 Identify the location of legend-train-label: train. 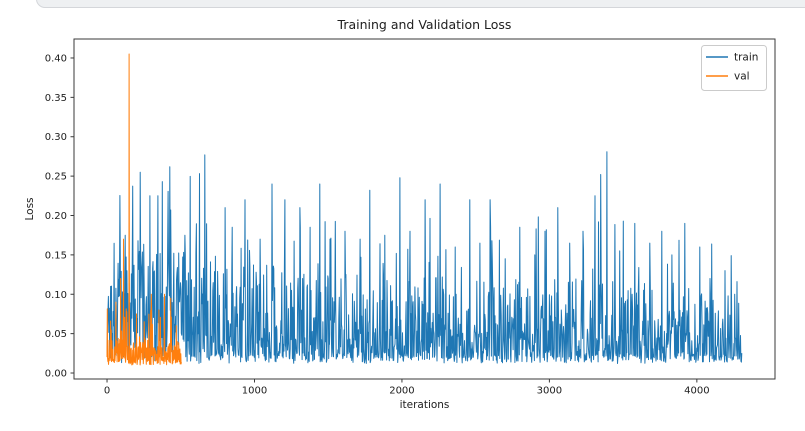
(746, 58).